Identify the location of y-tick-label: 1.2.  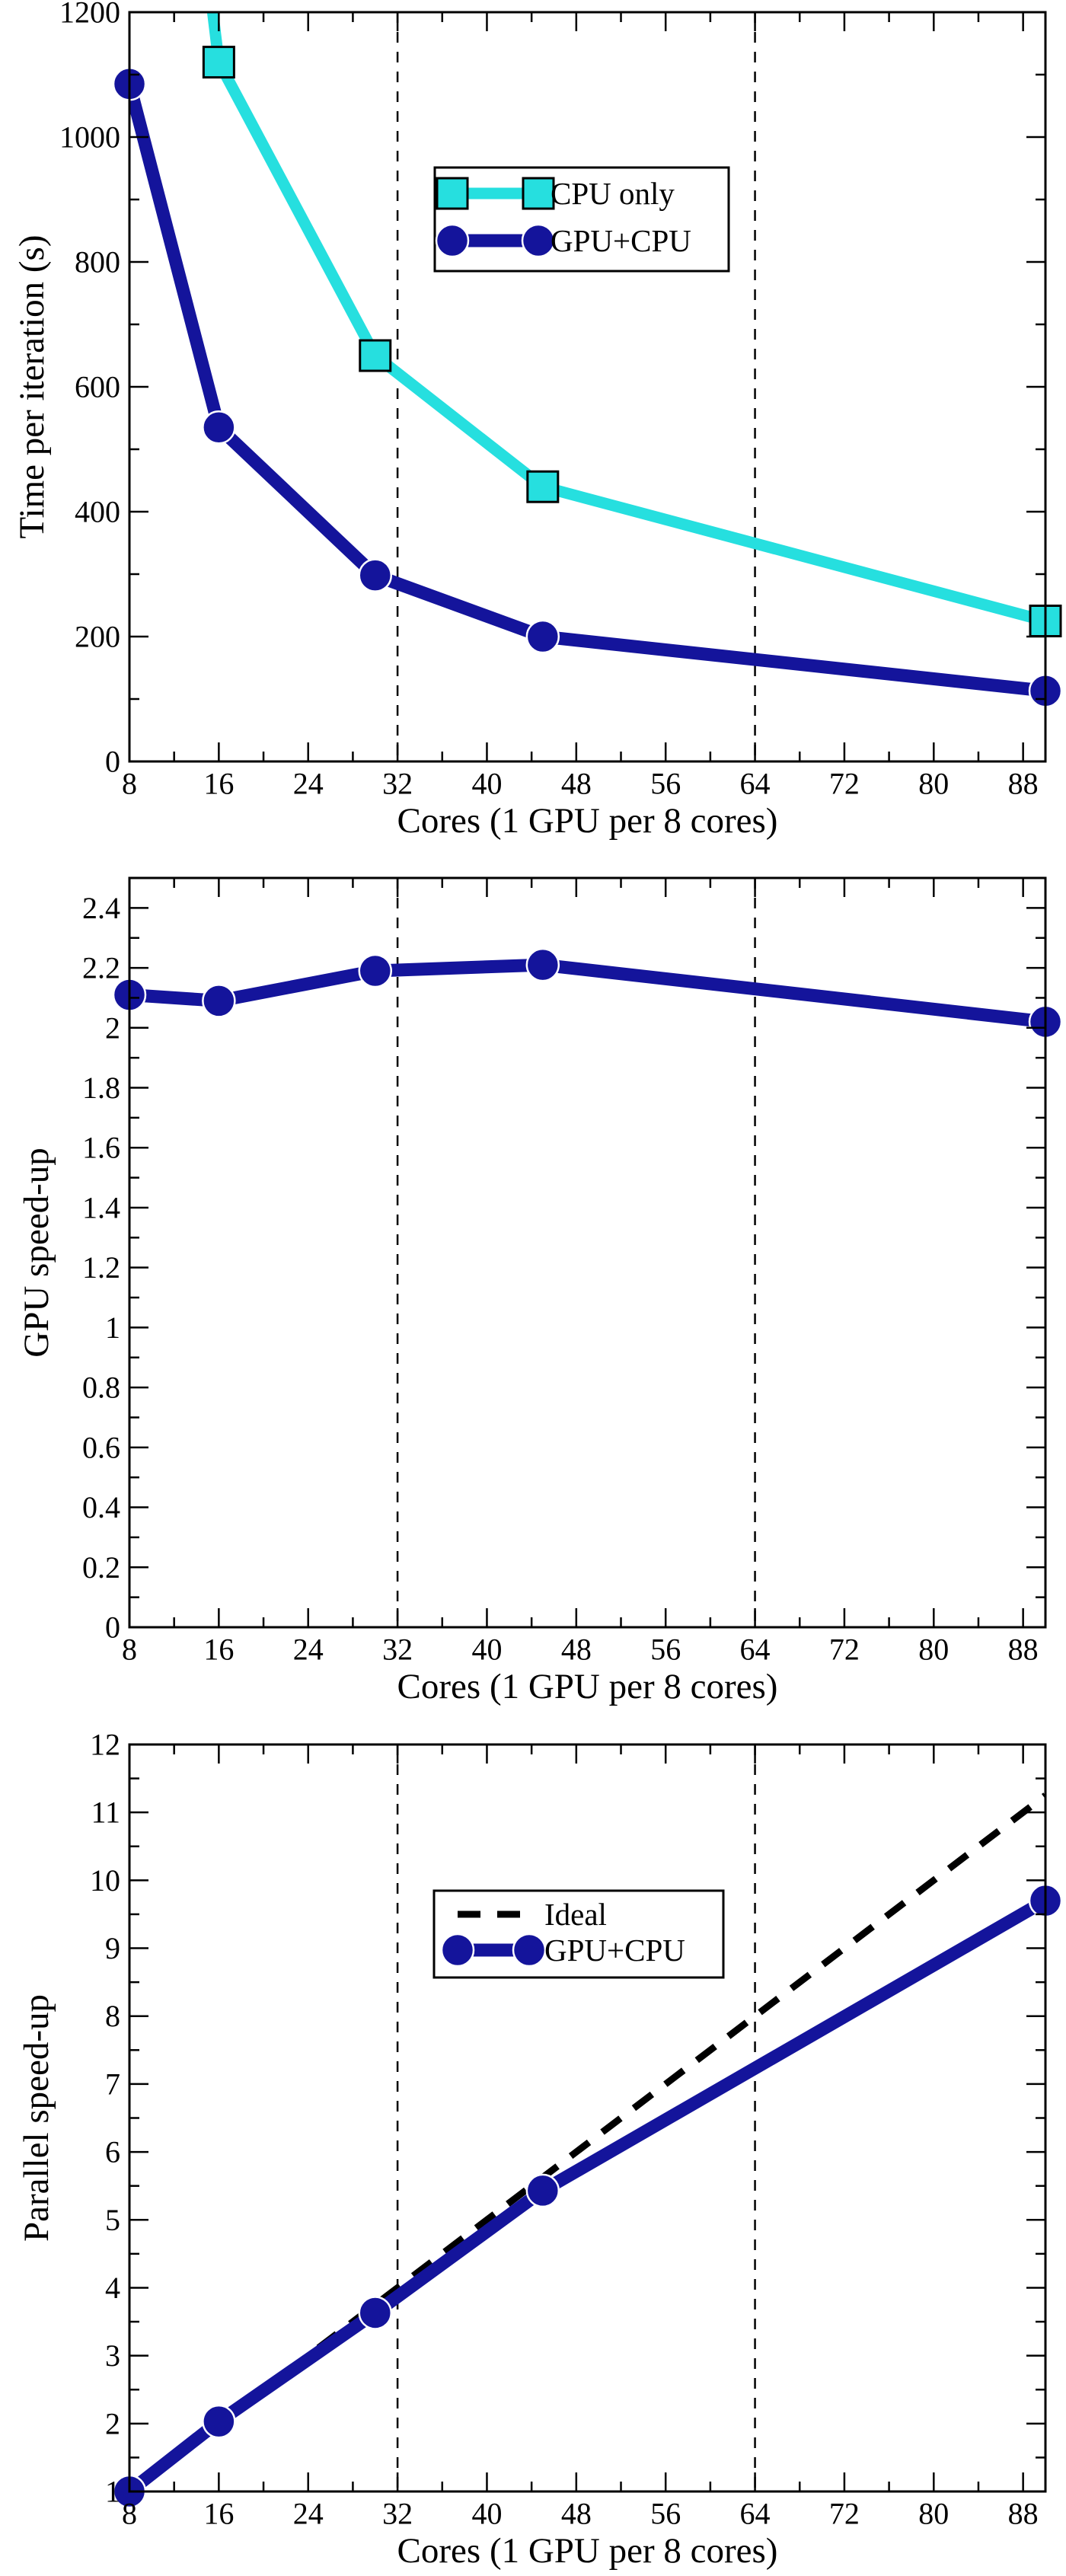
(101, 1267).